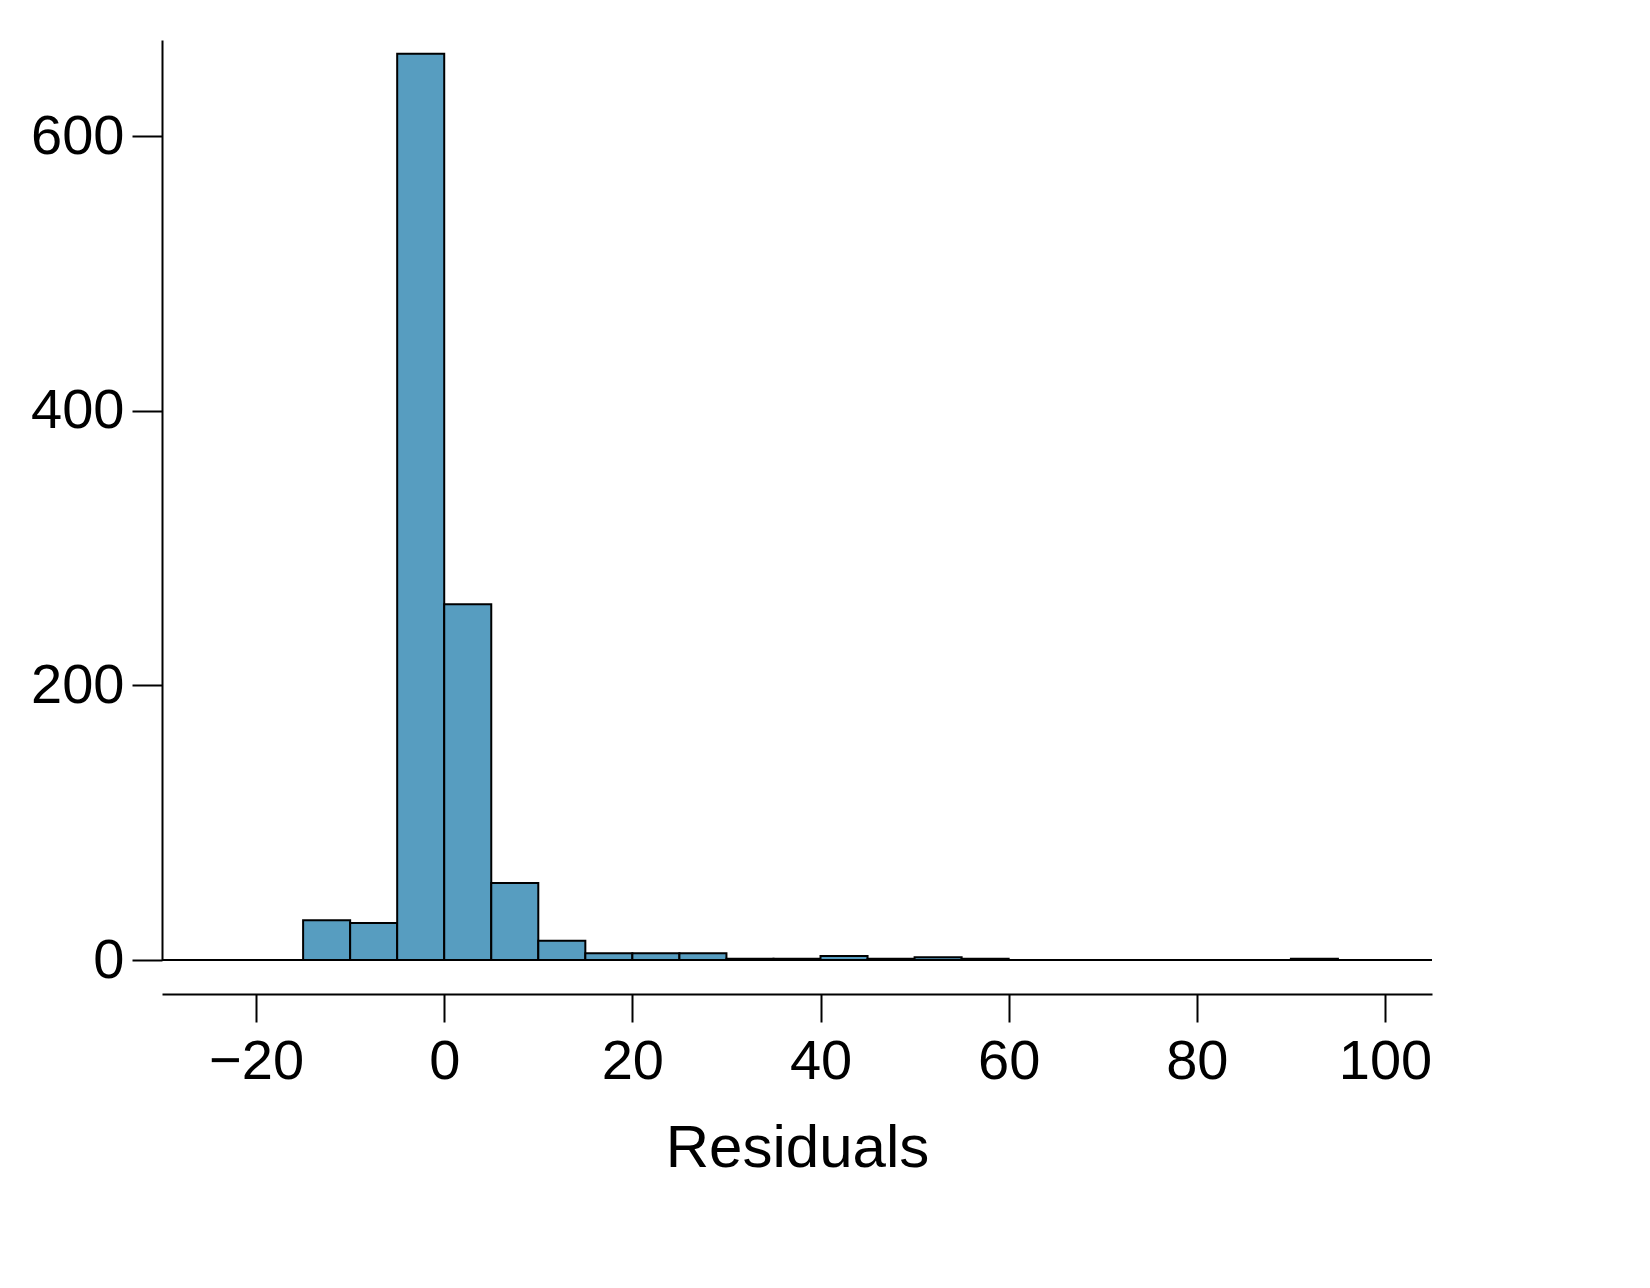  I want to click on x-tick-label: 40, so click(821, 1059).